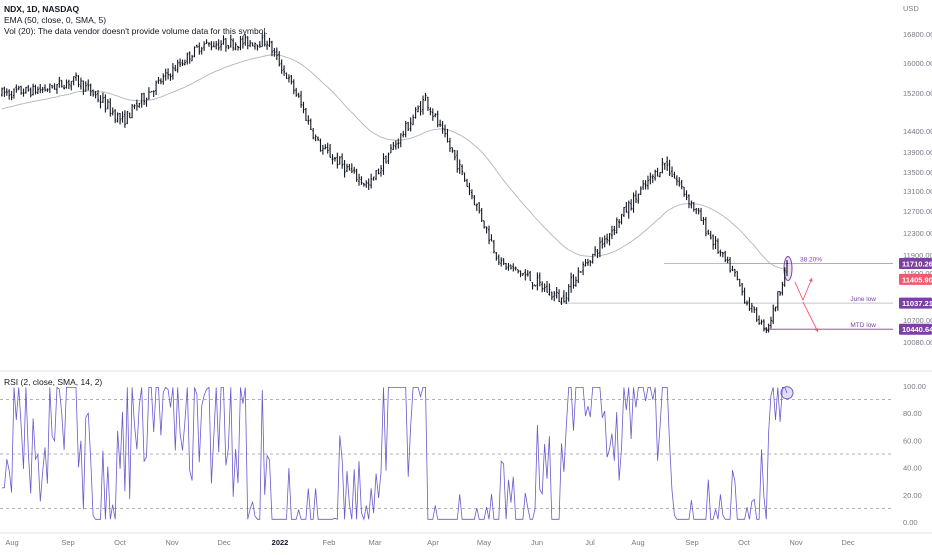 Image resolution: width=932 pixels, height=555 pixels. I want to click on rsi-tick: 60.00, so click(912, 440).